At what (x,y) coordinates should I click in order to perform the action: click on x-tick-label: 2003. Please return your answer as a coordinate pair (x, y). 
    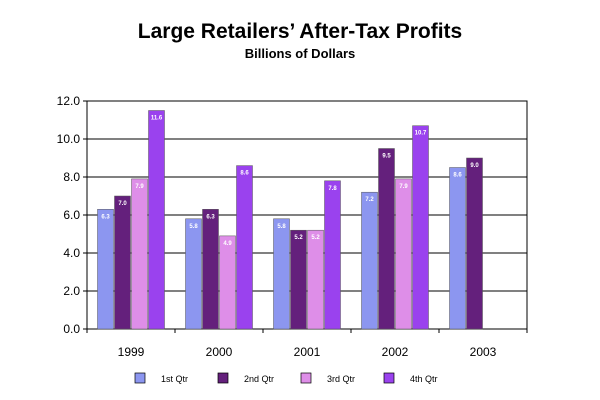
    Looking at the image, I should click on (483, 352).